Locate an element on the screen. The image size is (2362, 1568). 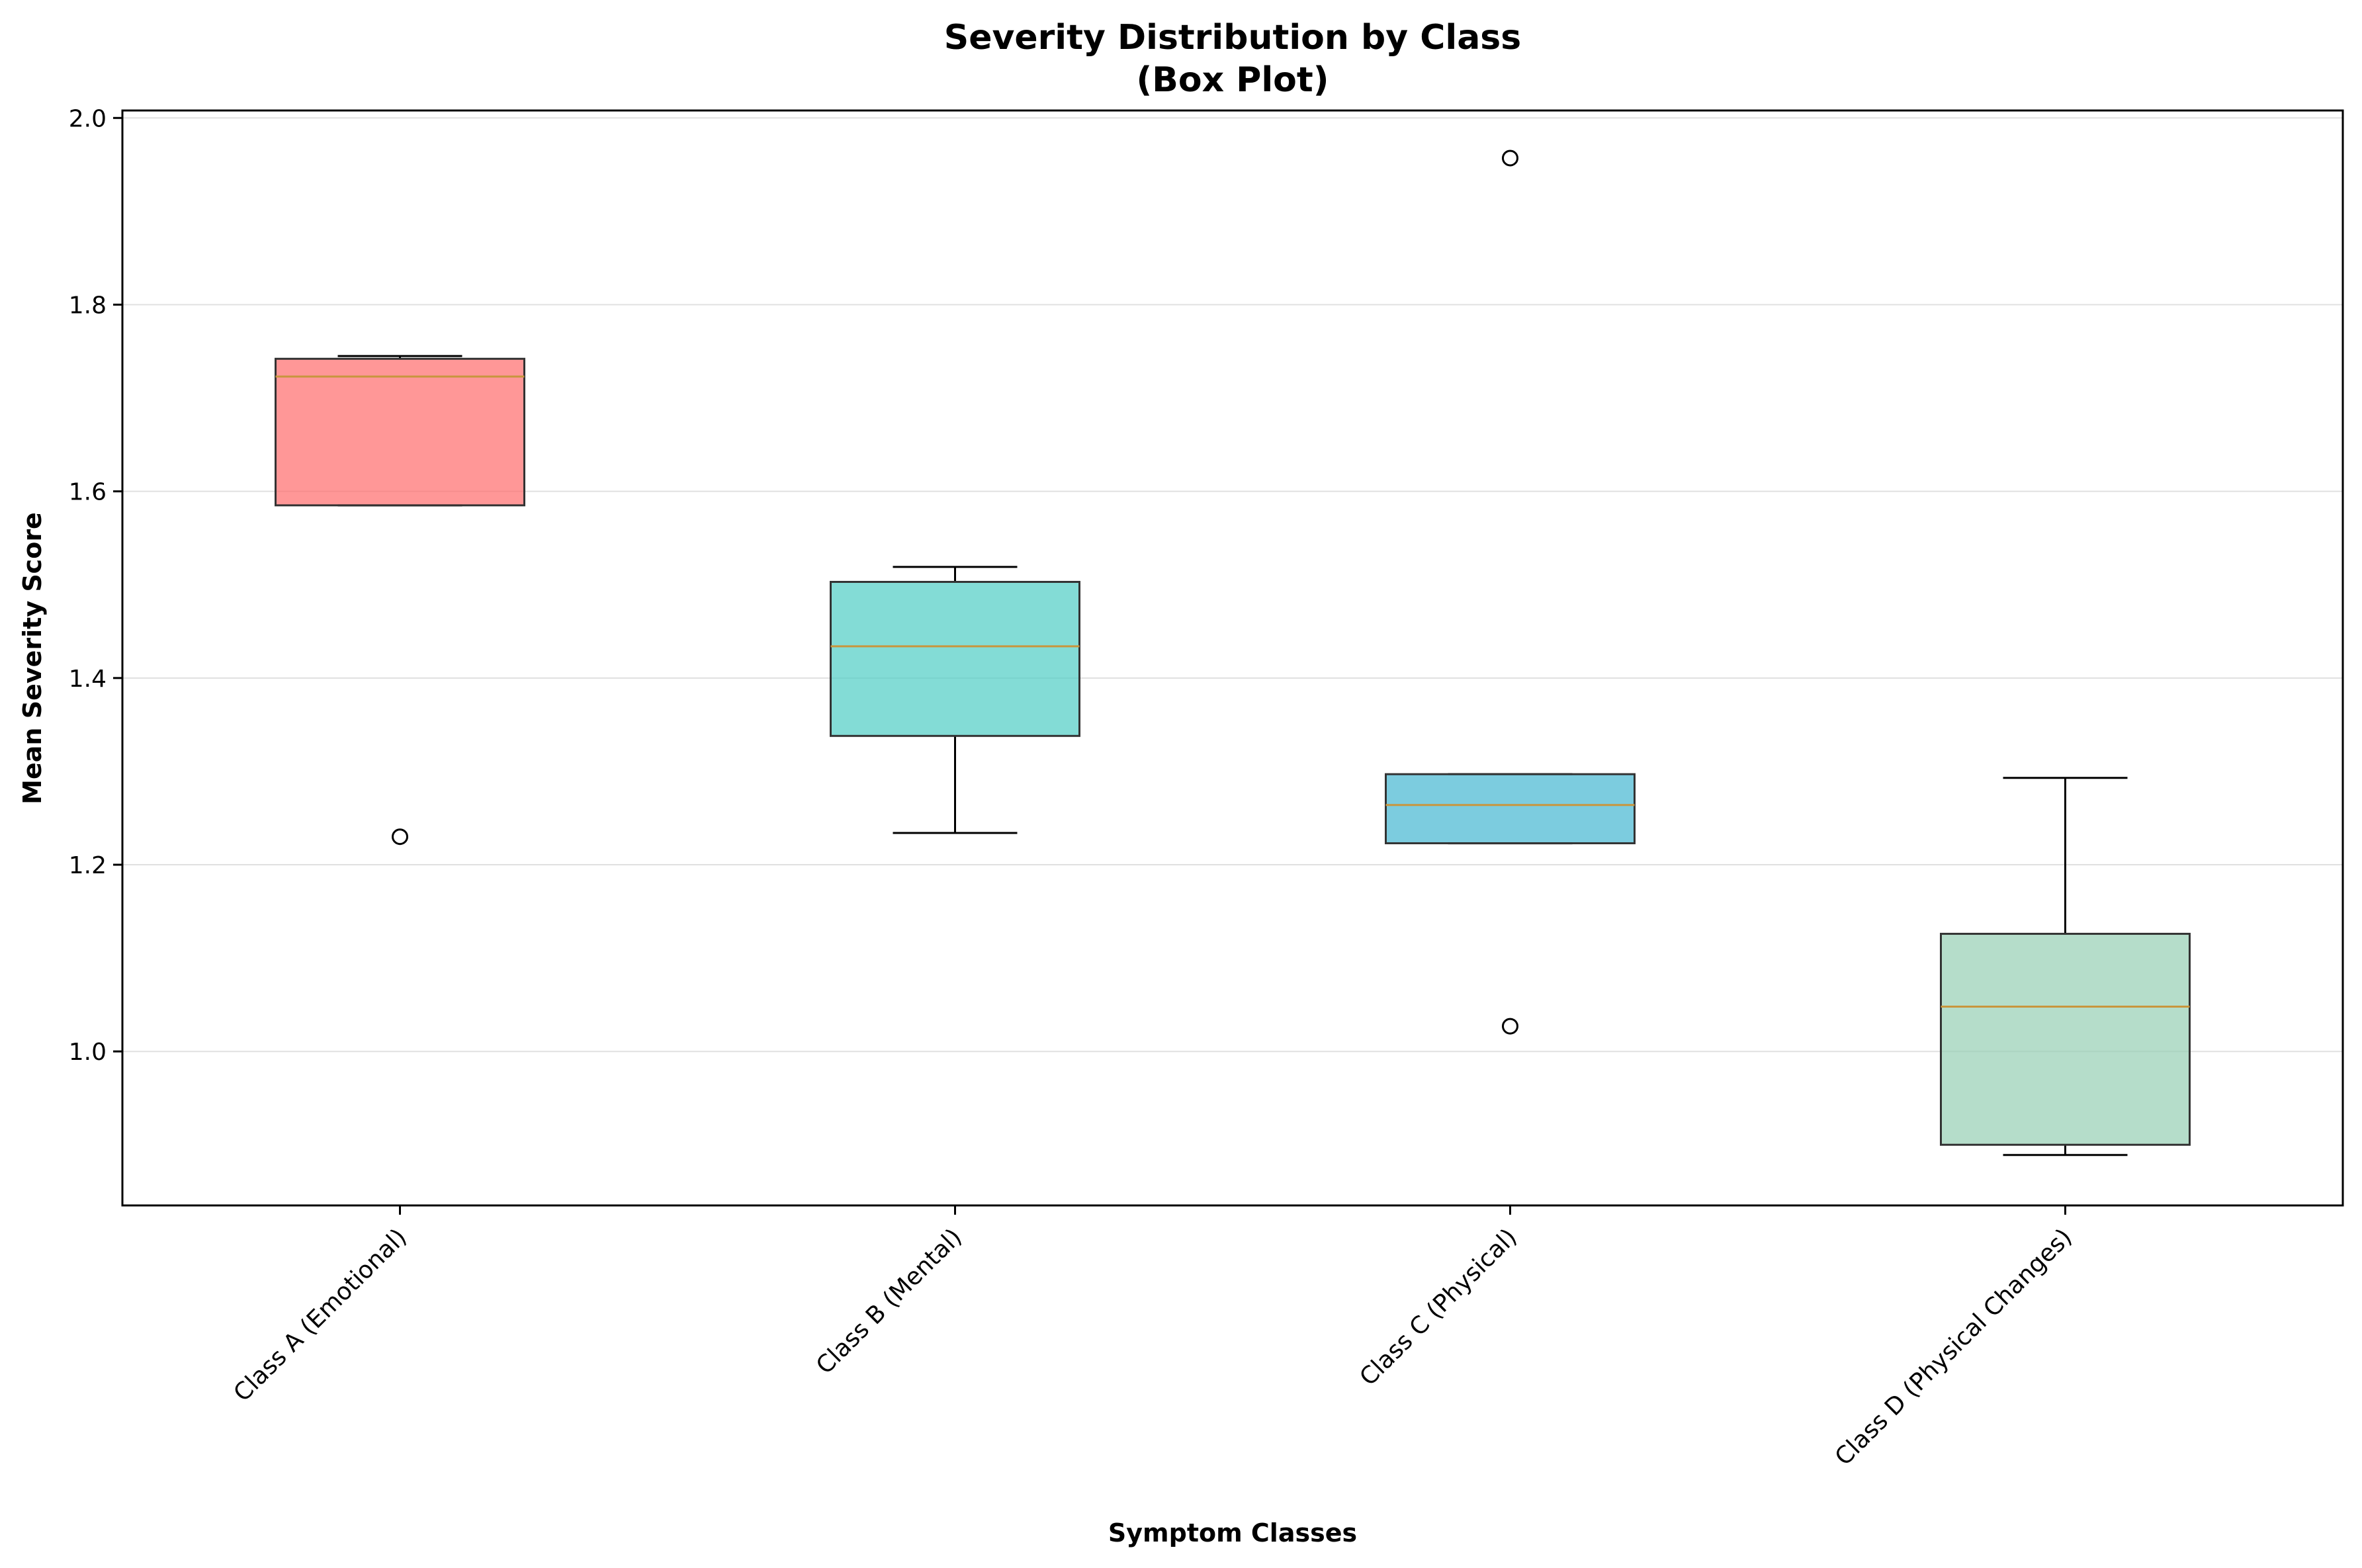
chart-subtitle: (Box Plot) is located at coordinates (1232, 80).